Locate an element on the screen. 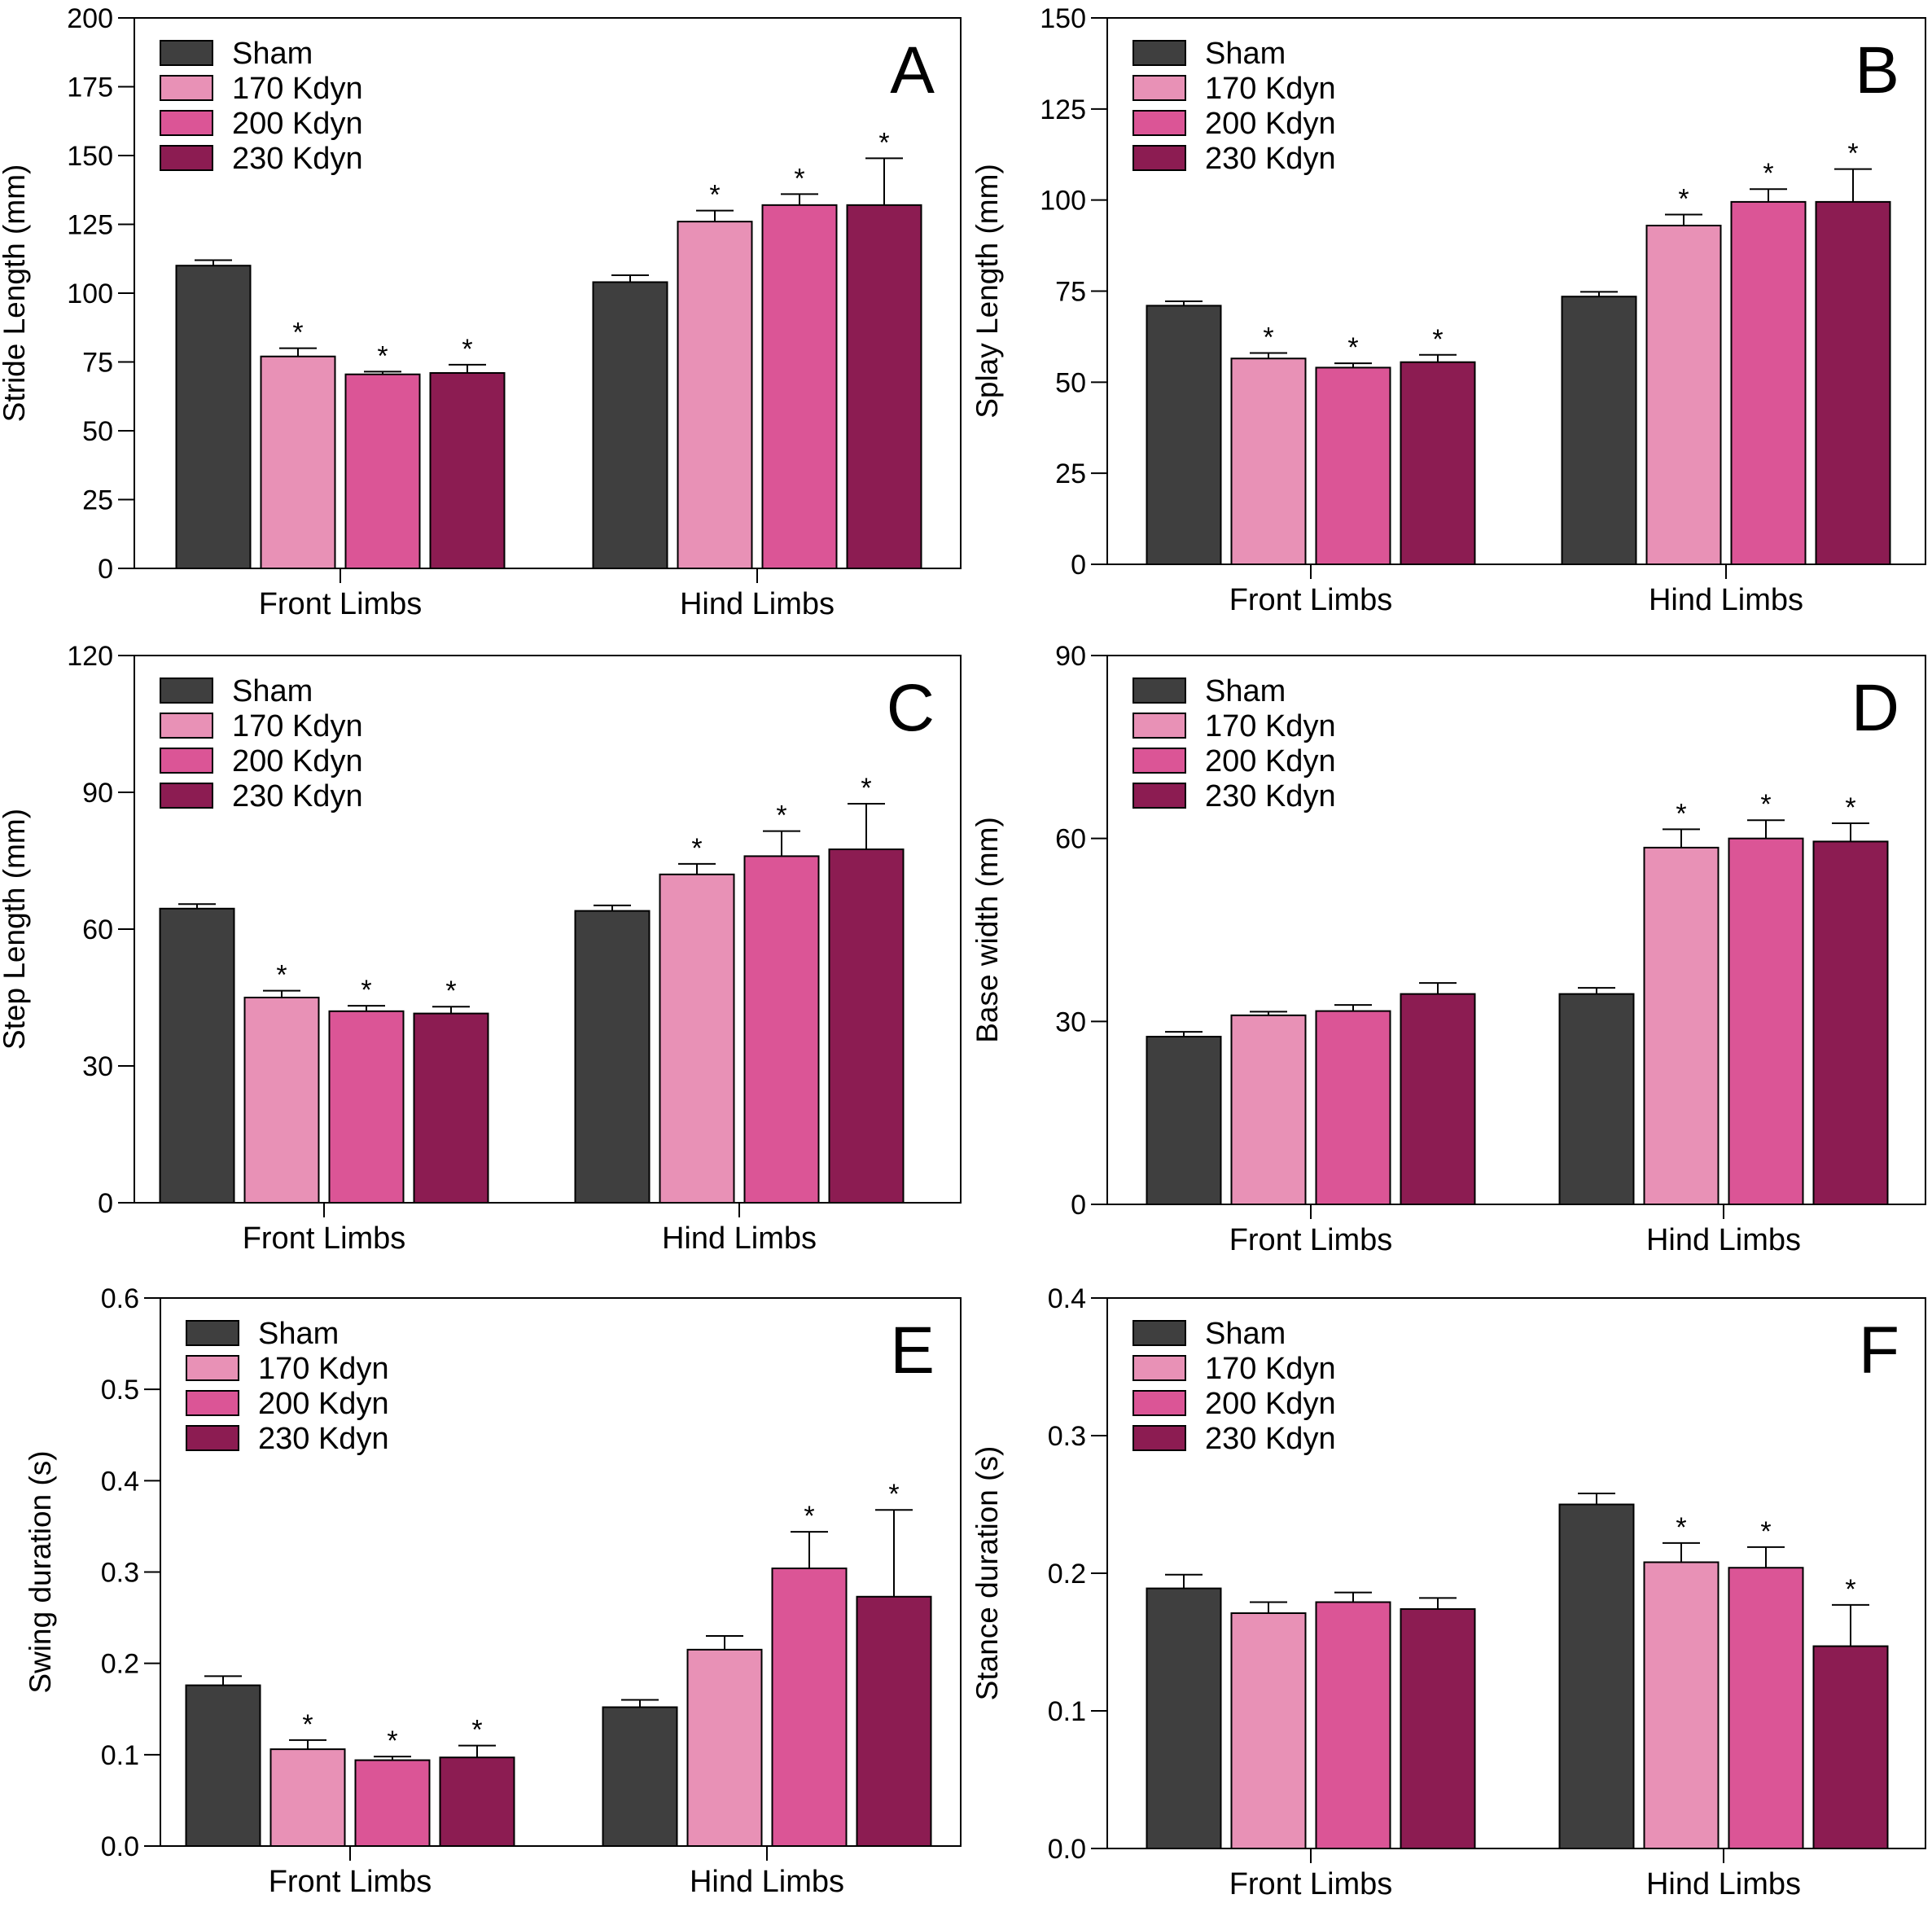 Image resolution: width=1932 pixels, height=1912 pixels. y-tick-label: 0.5 is located at coordinates (120, 1390).